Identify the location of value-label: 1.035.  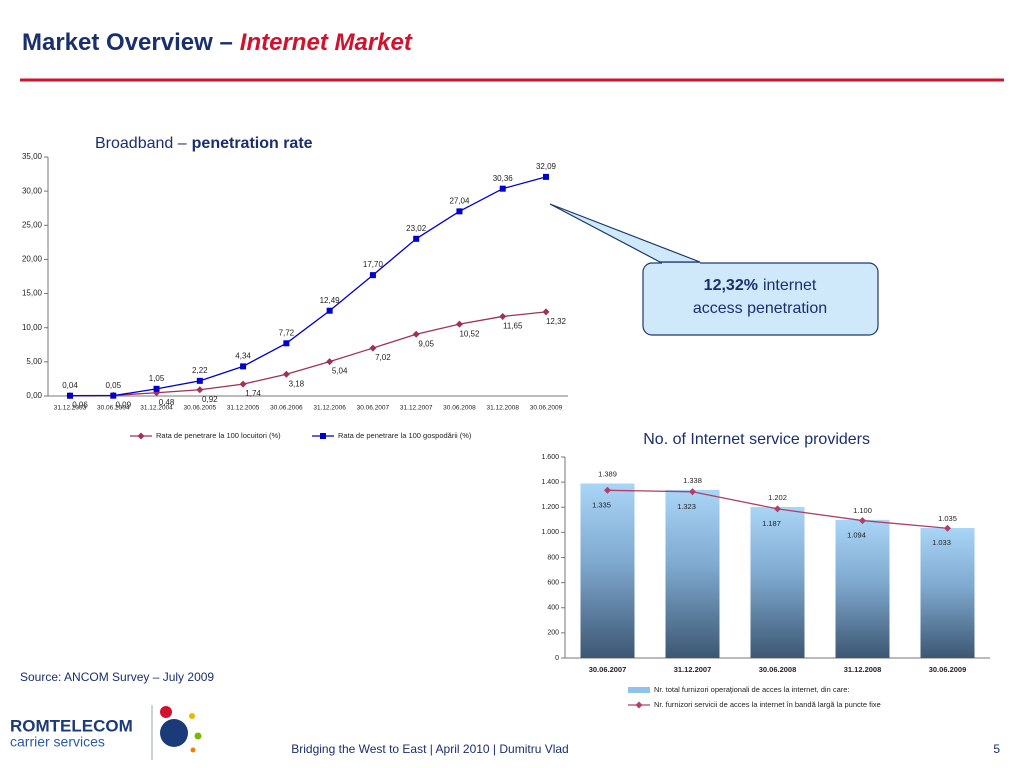
(947, 518).